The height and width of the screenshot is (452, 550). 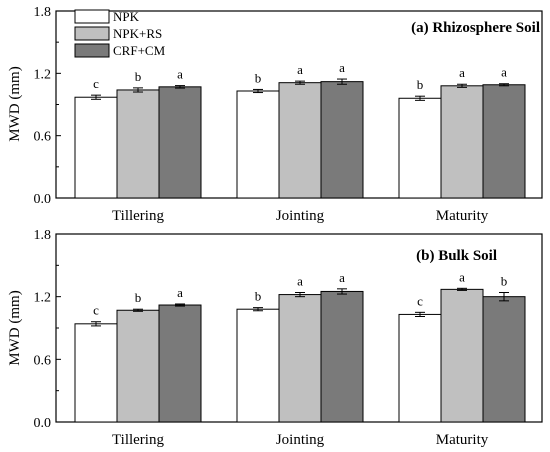 I want to click on y-tick-label-b: 0.0, so click(x=43, y=423).